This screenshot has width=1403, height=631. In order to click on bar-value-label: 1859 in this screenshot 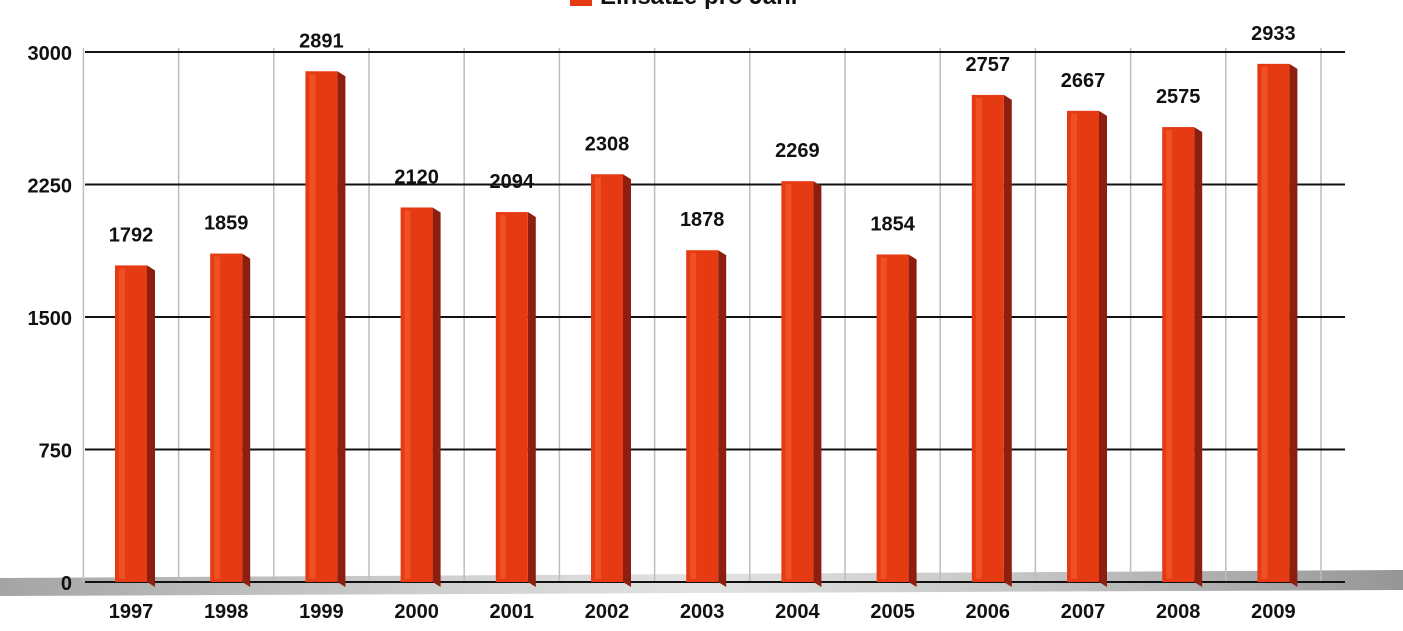, I will do `click(226, 224)`.